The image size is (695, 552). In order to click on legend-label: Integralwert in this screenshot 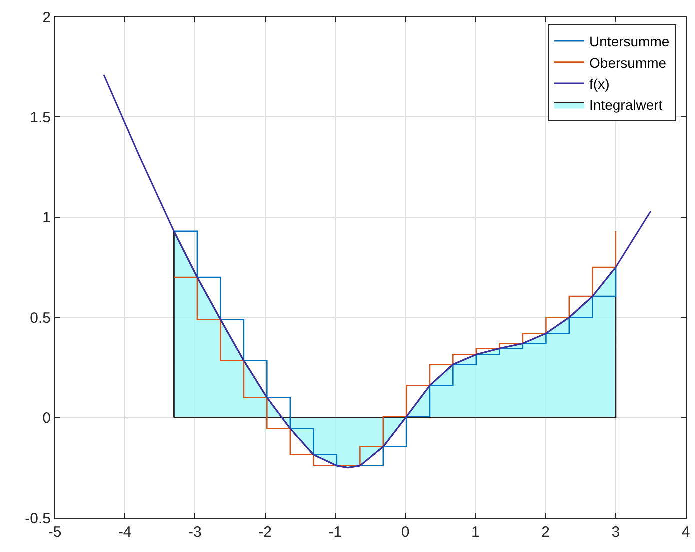, I will do `click(626, 105)`.